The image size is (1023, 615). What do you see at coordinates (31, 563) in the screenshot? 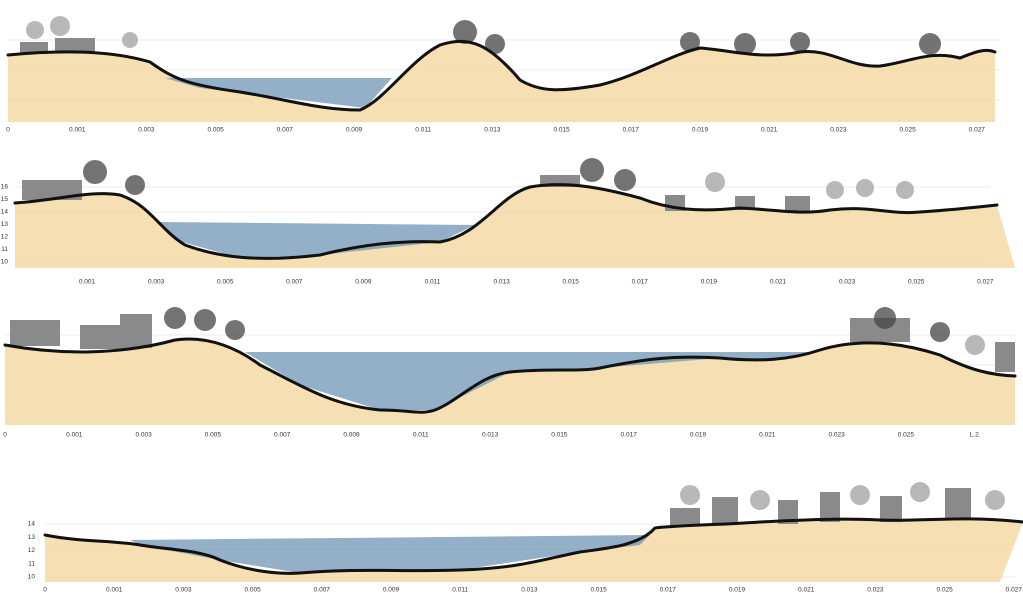
I see `y-tick-label: 11` at bounding box center [31, 563].